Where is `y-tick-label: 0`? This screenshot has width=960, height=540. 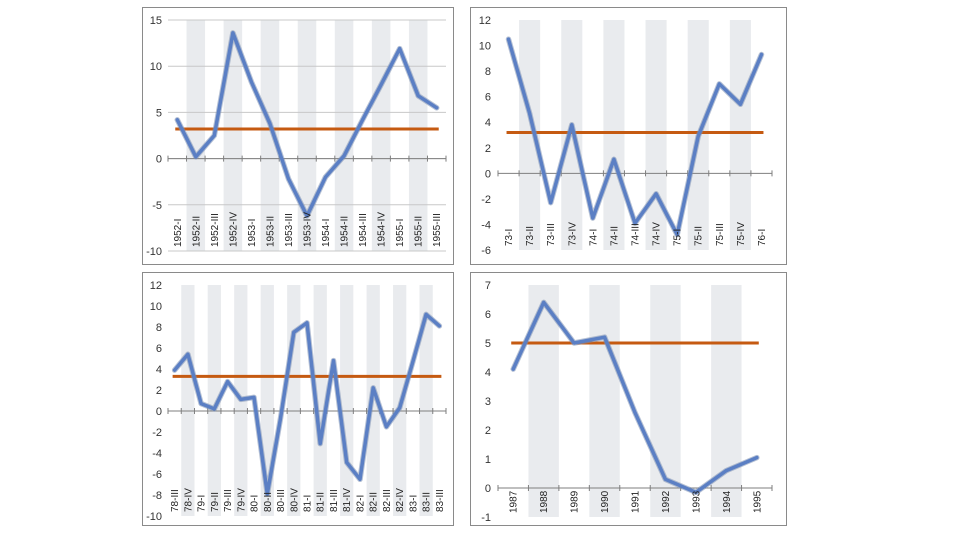 y-tick-label: 0 is located at coordinates (488, 174).